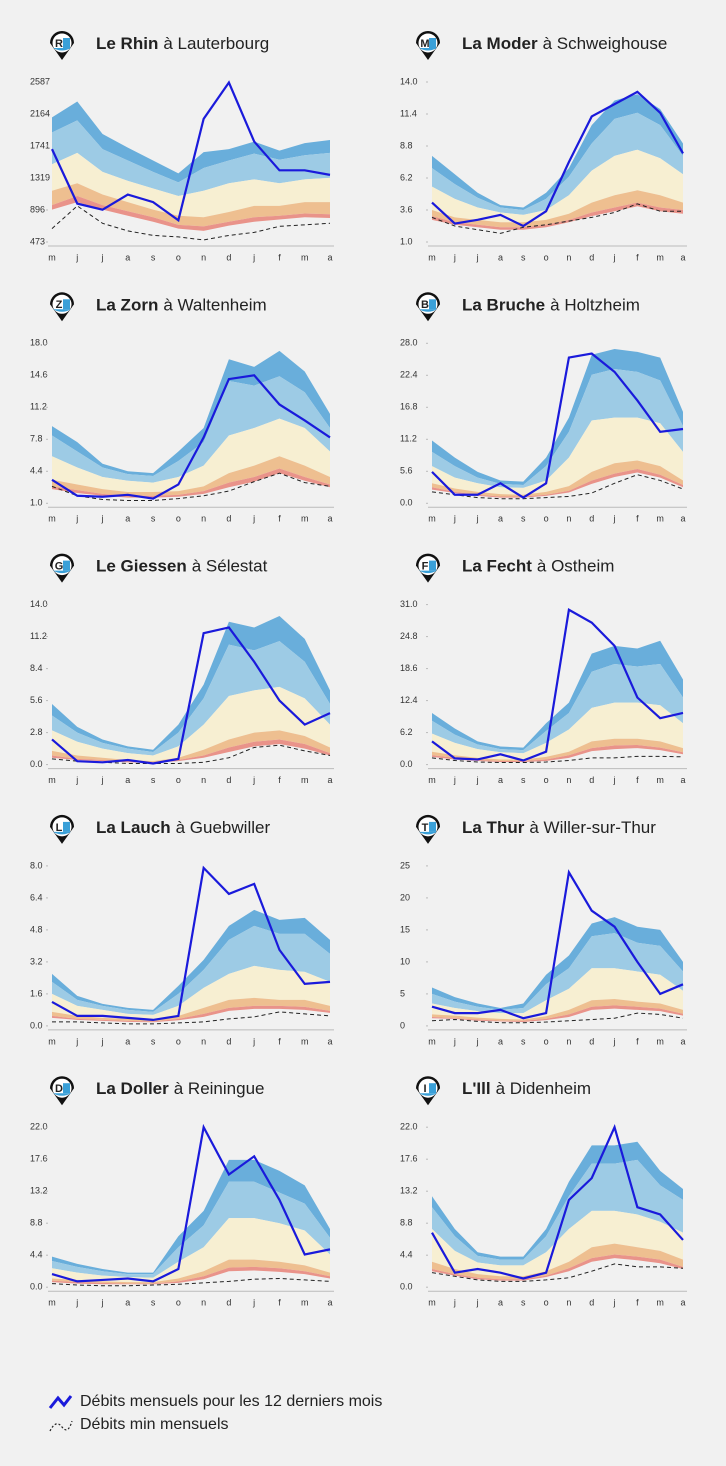 The width and height of the screenshot is (726, 1466). I want to click on icon-water, so click(432, 43).